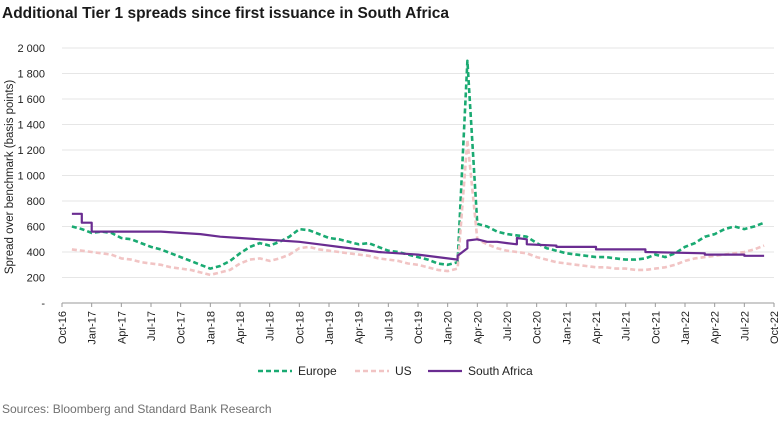 This screenshot has height=427, width=782. What do you see at coordinates (182, 327) in the screenshot?
I see `x-tick-label: Oct-17` at bounding box center [182, 327].